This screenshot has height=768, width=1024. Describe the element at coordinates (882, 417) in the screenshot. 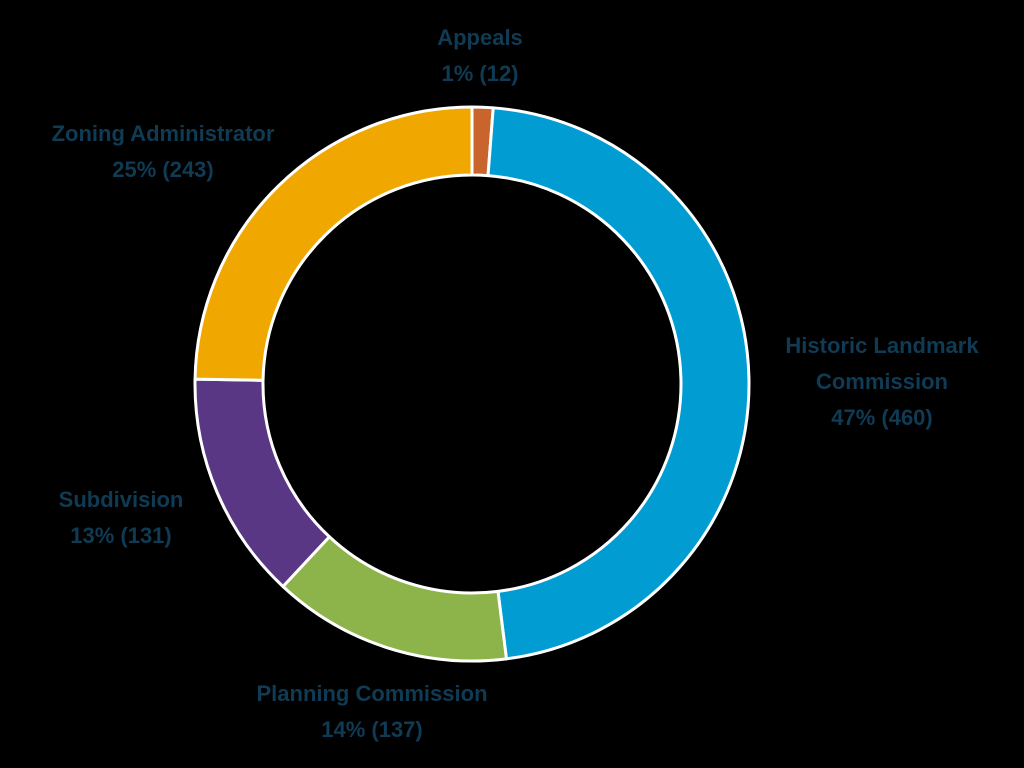

I see `label-historic-value: 47% (460)` at that location.